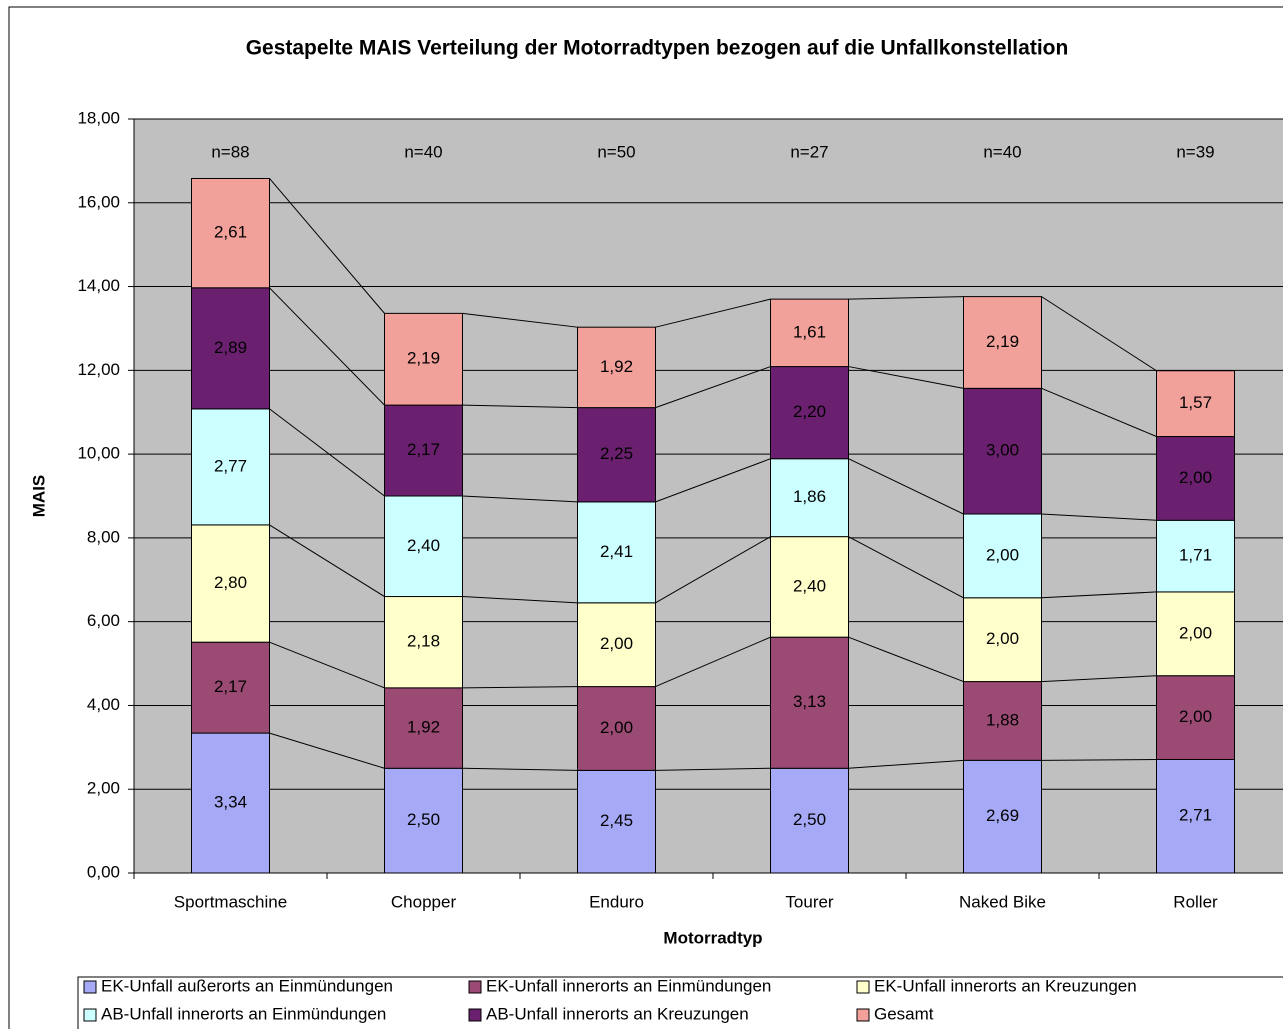 The width and height of the screenshot is (1283, 1029). I want to click on value-label: 1,92, so click(616, 366).